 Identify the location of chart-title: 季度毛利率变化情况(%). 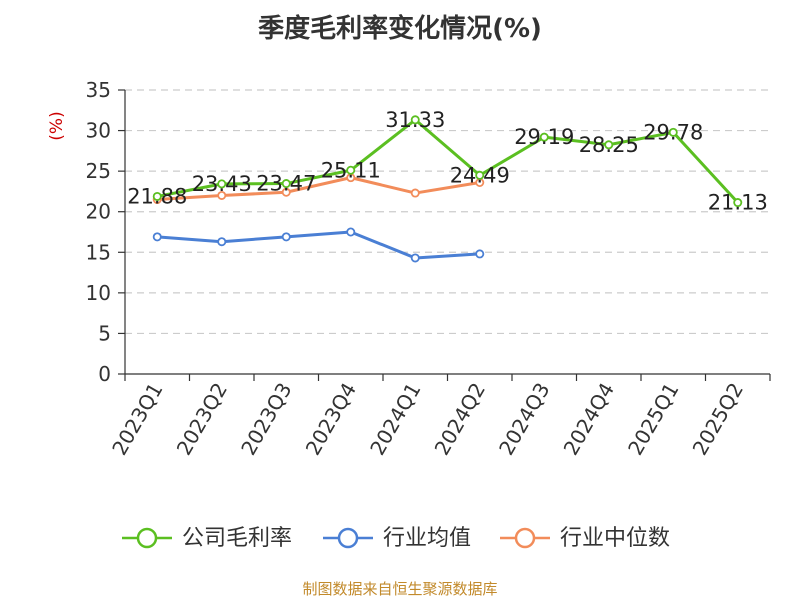
(400, 29).